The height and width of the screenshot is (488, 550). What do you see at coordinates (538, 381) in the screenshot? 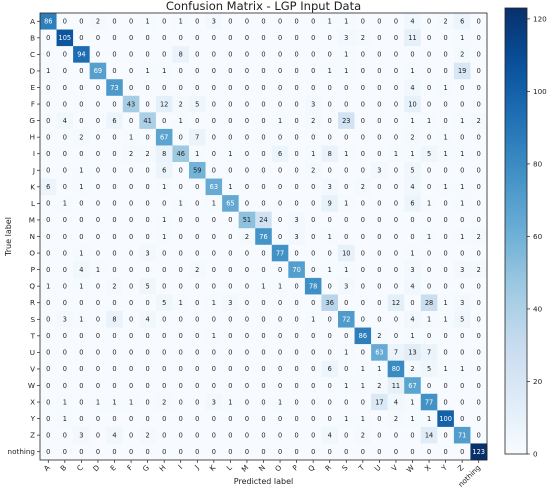
I see `colorbar-tick-label: 20` at bounding box center [538, 381].